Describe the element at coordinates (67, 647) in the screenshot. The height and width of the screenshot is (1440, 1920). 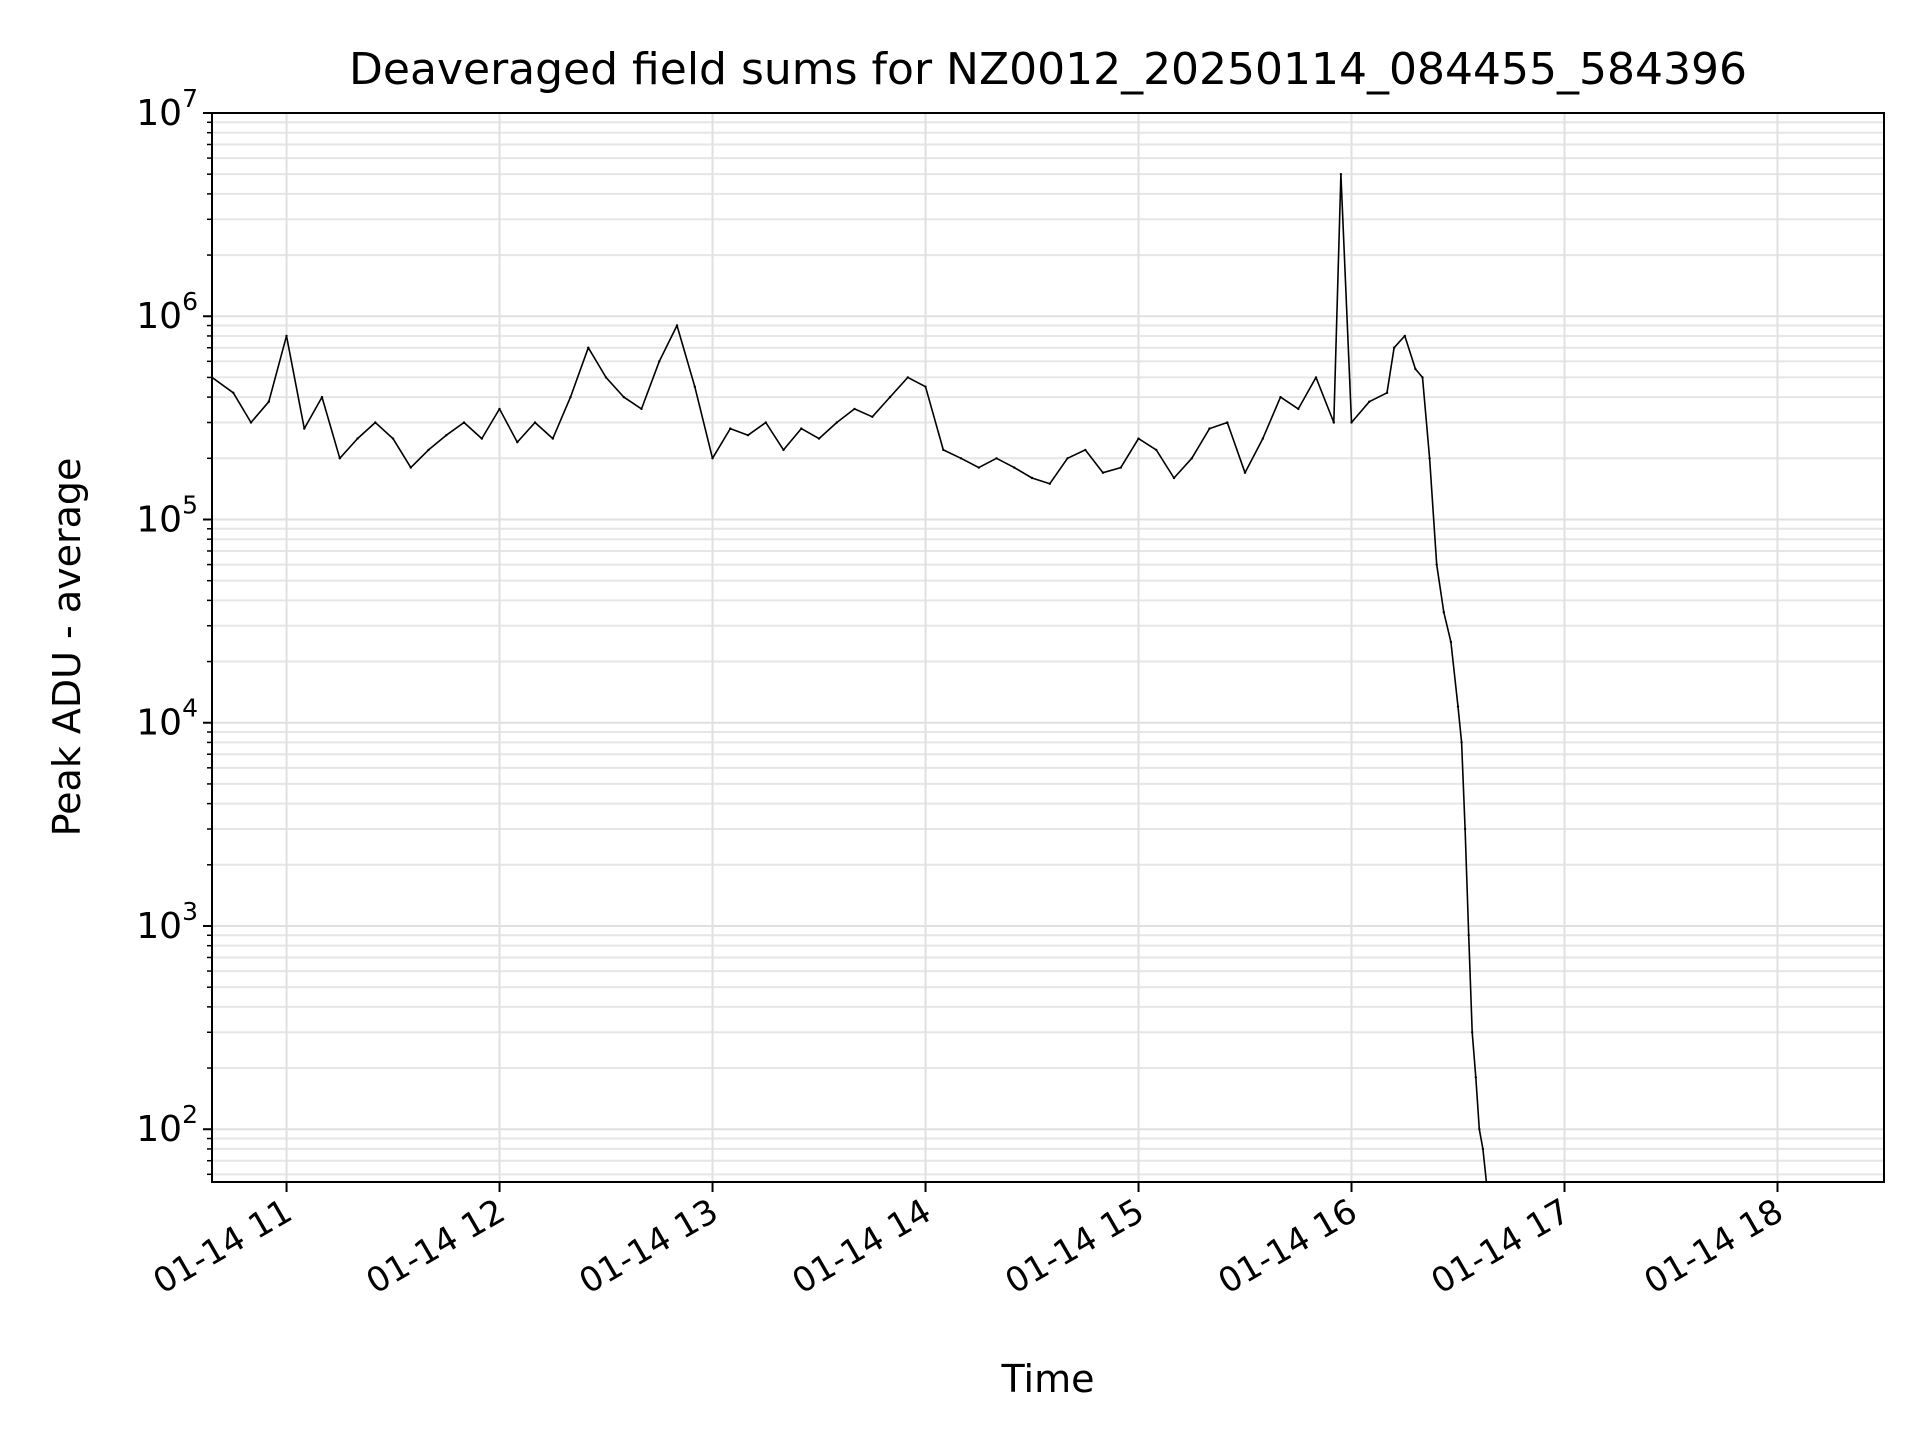
I see `y-axis-label: Peak ADU - average` at that location.